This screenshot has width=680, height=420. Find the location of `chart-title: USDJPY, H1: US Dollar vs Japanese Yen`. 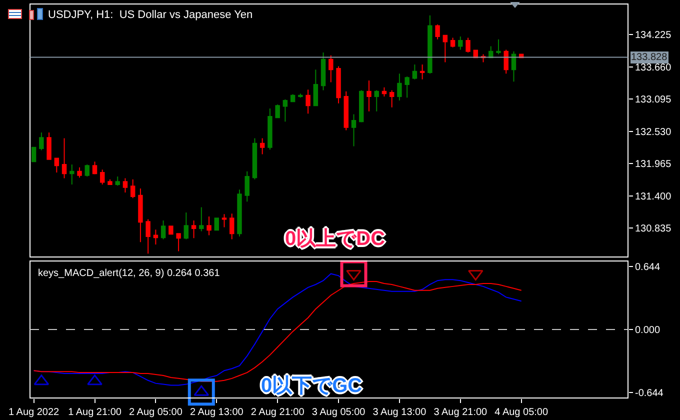

chart-title: USDJPY, H1: US Dollar vs Japanese Yen is located at coordinates (150, 14).